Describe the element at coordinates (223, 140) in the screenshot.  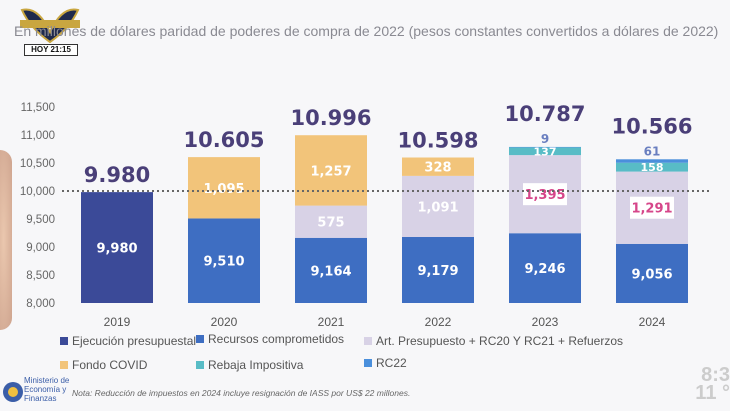
I see `total-label: 10.605` at that location.